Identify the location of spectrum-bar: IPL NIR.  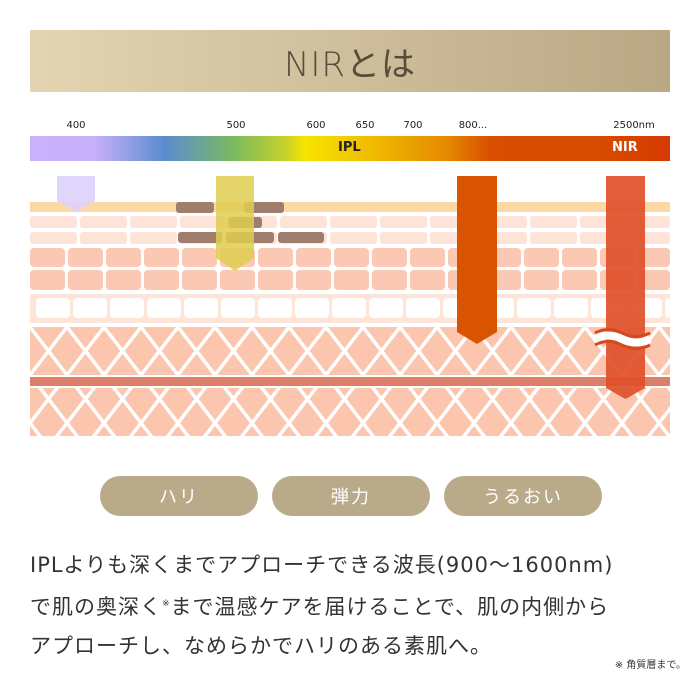
(350, 148).